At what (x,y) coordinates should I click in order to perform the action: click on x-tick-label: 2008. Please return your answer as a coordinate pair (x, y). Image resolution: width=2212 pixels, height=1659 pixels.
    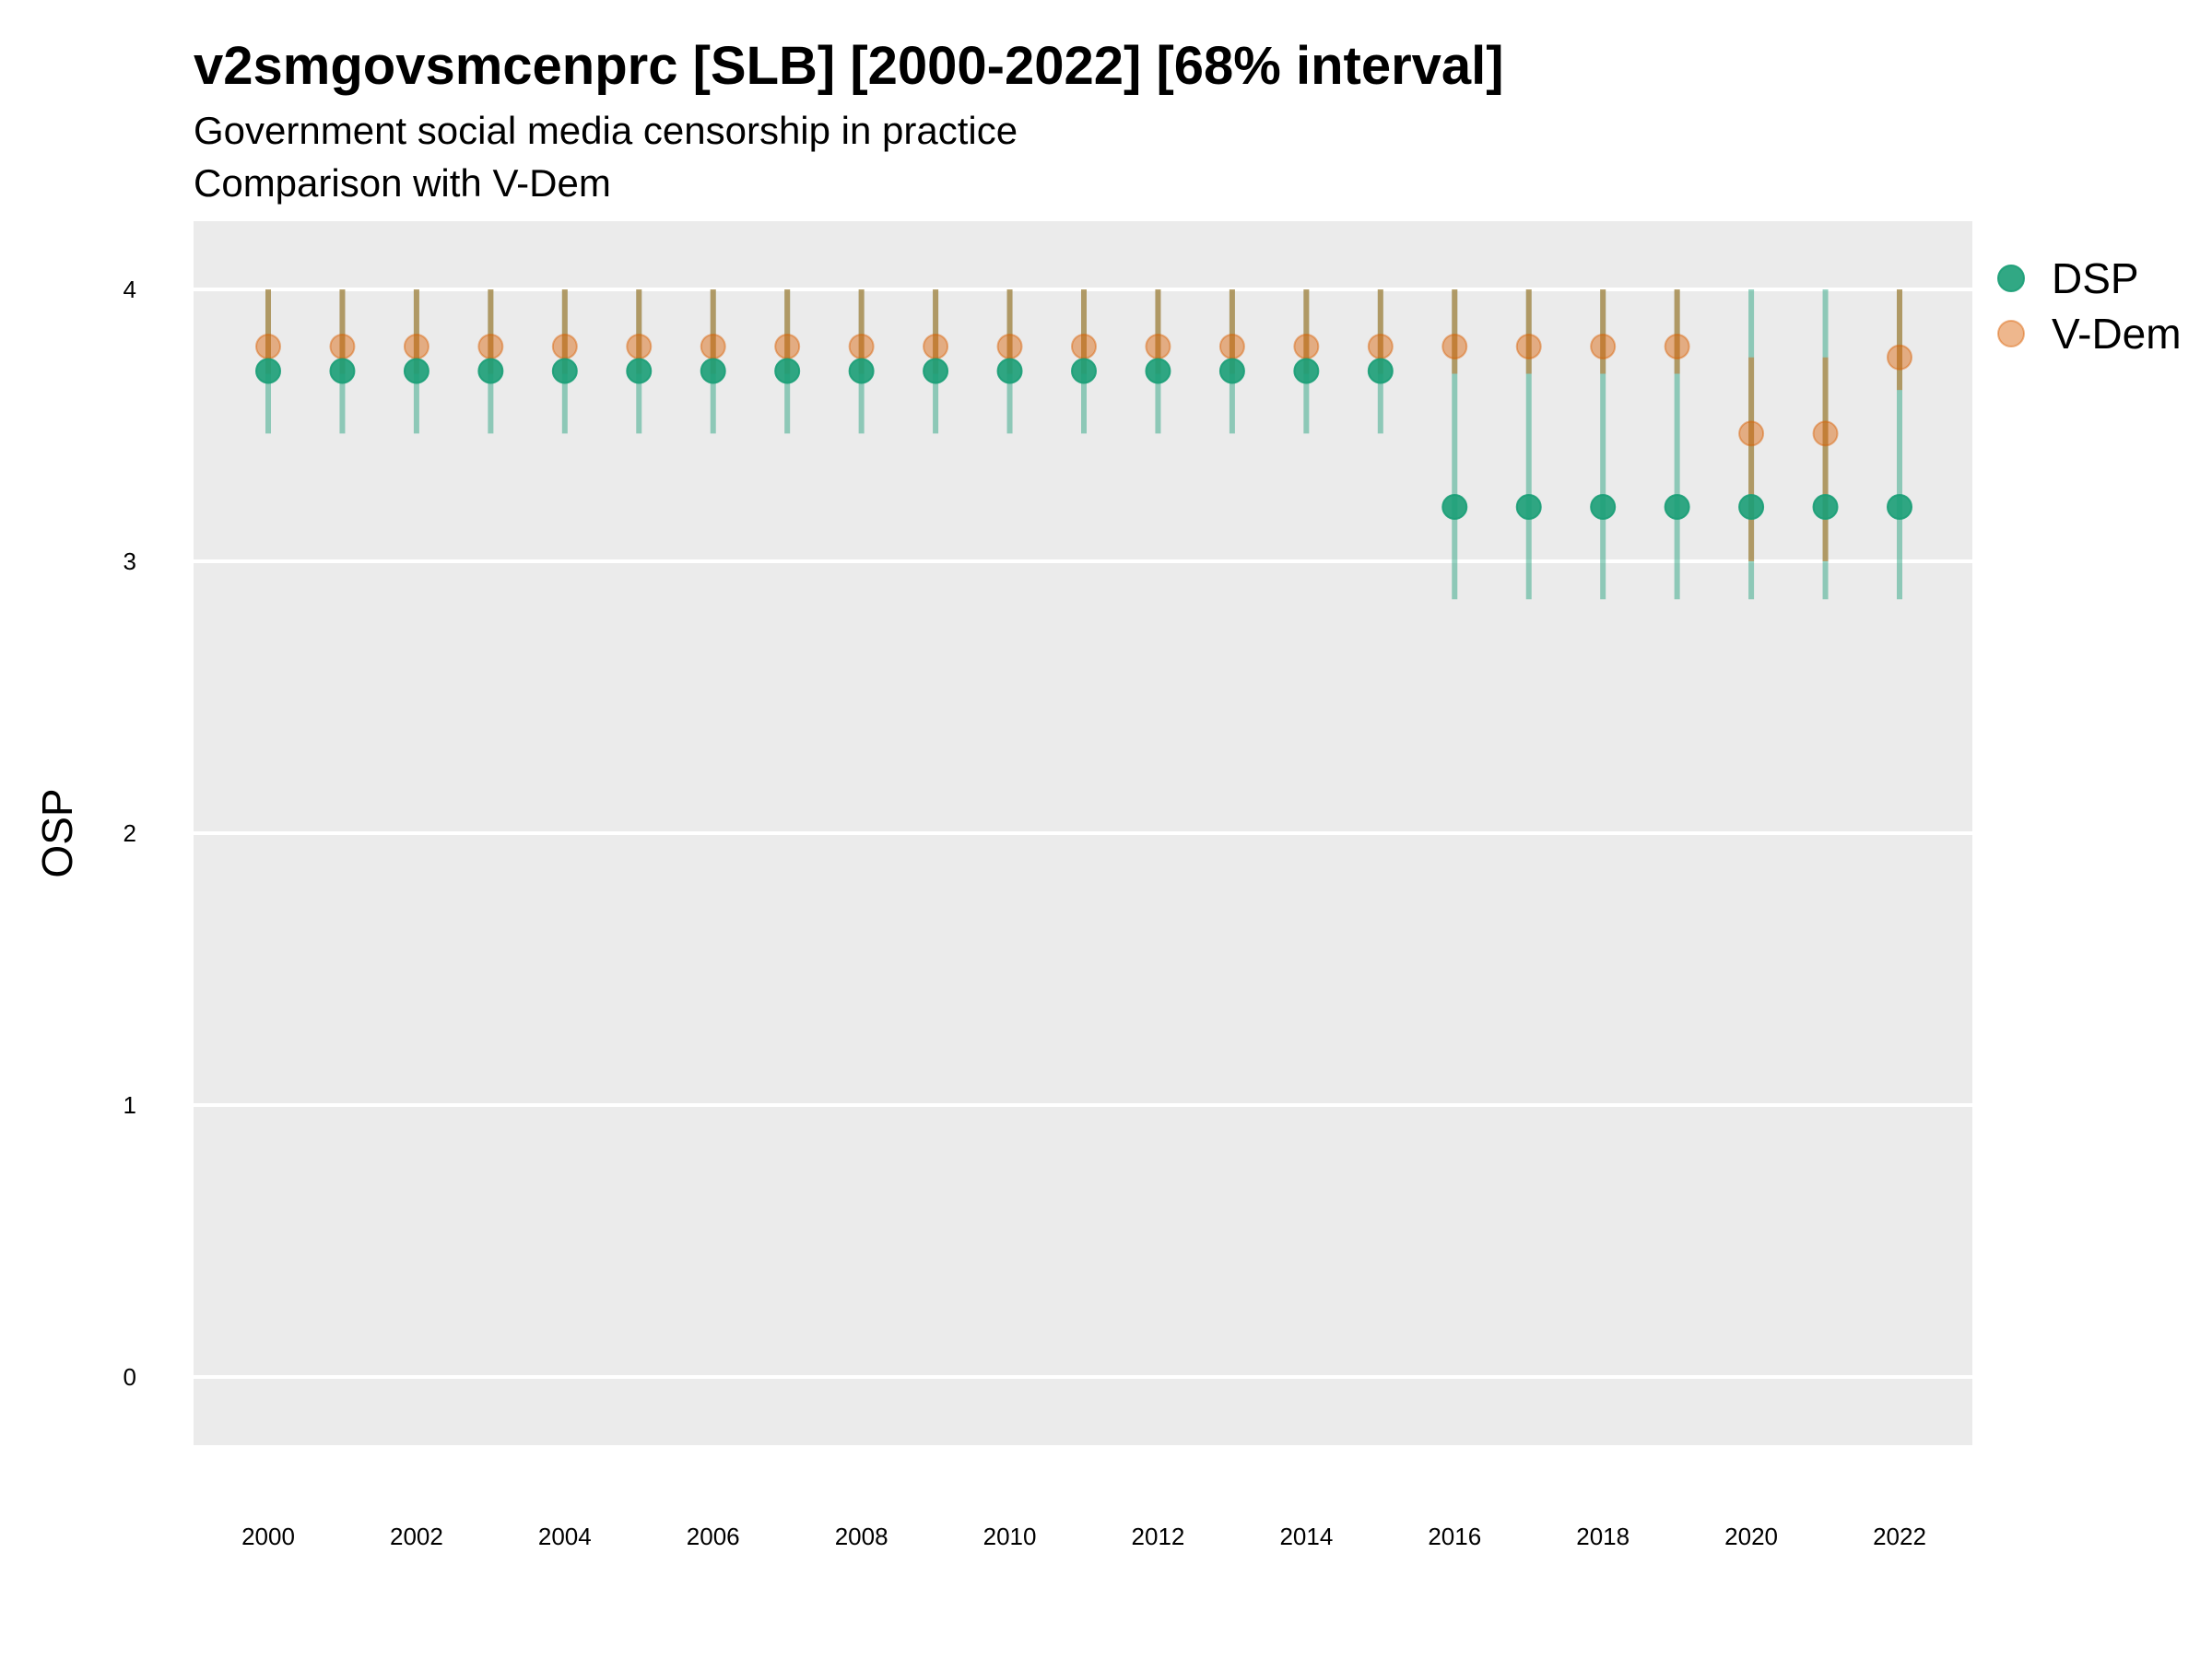
    Looking at the image, I should click on (861, 1536).